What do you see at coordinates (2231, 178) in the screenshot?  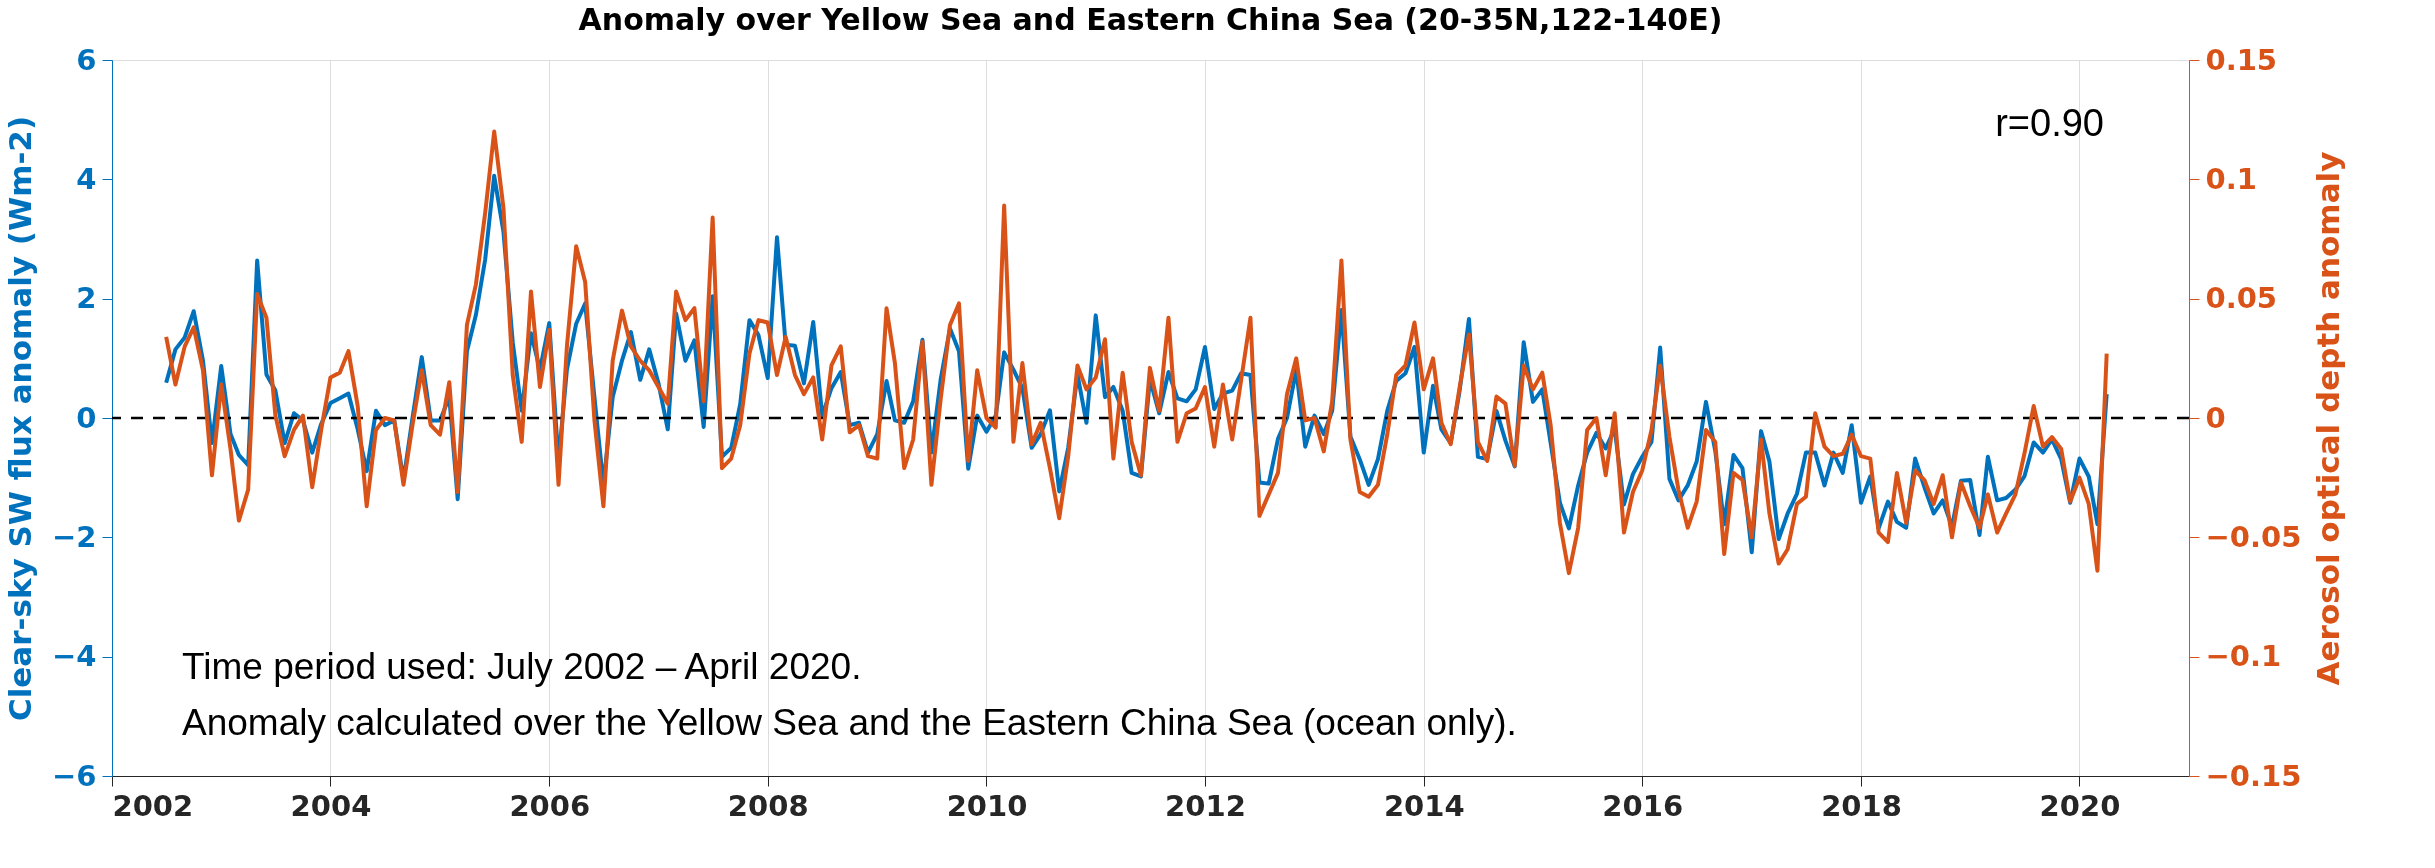 I see `y2-tick-label: 0.1` at bounding box center [2231, 178].